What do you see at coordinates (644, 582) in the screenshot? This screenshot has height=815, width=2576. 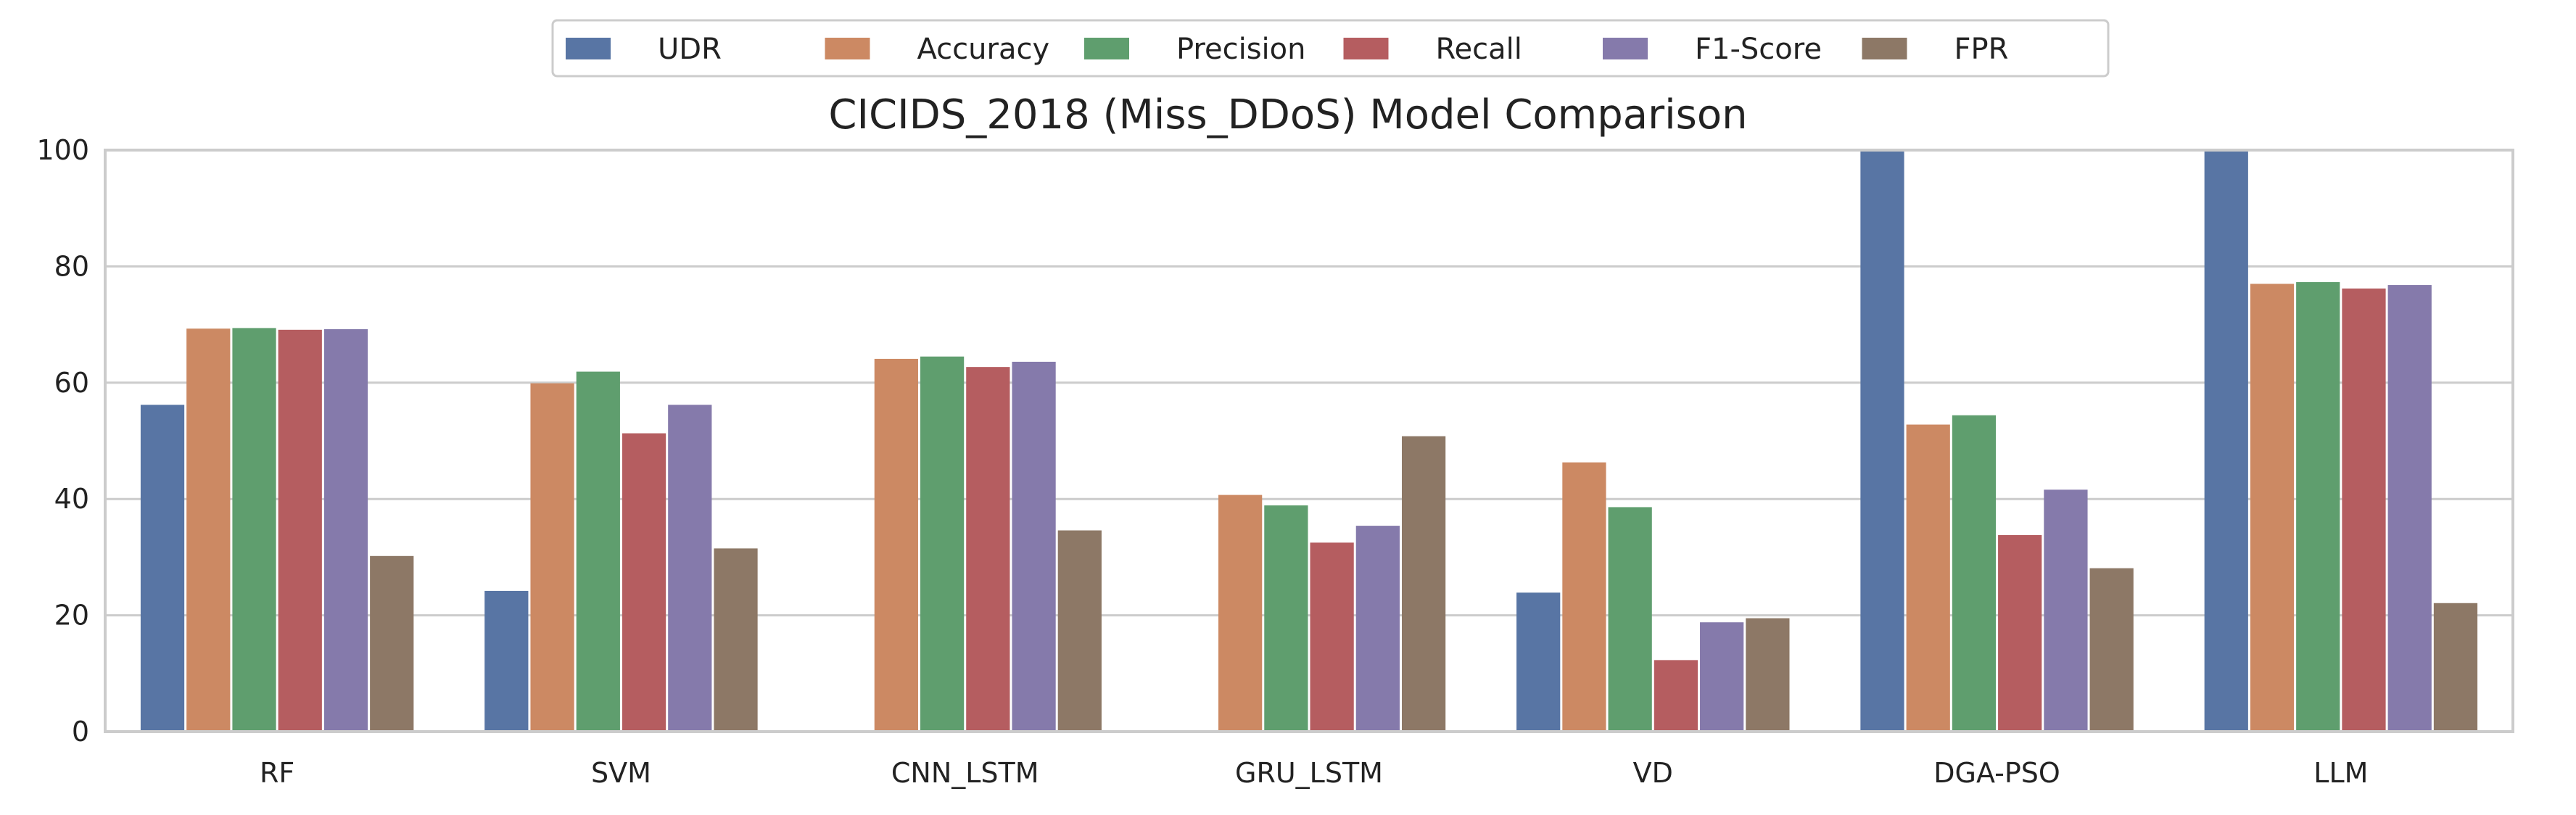 I see `bar-recall-svm` at bounding box center [644, 582].